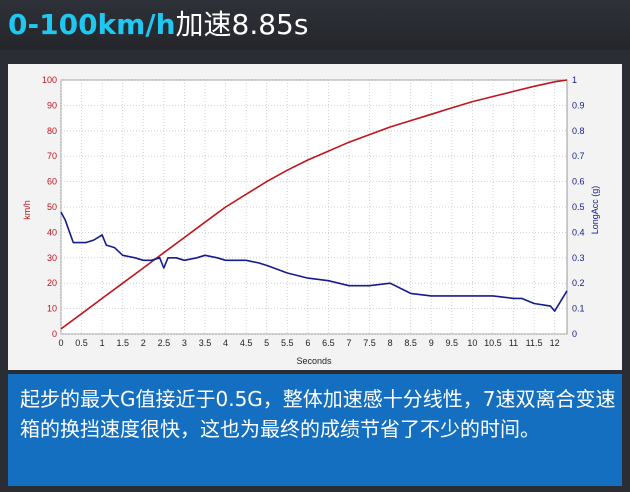  What do you see at coordinates (52, 309) in the screenshot?
I see `y-tick-label: 10` at bounding box center [52, 309].